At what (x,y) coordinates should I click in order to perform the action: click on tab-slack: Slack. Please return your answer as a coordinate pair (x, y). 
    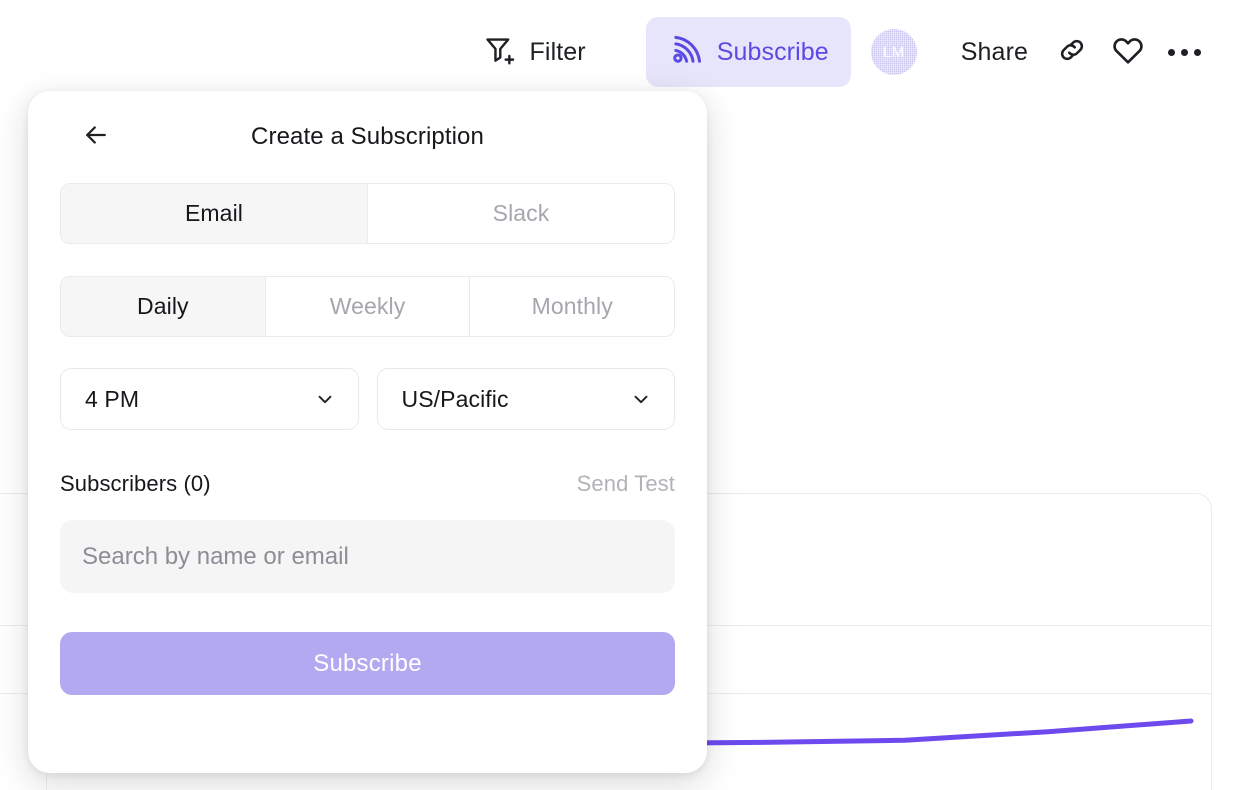
    Looking at the image, I should click on (521, 213).